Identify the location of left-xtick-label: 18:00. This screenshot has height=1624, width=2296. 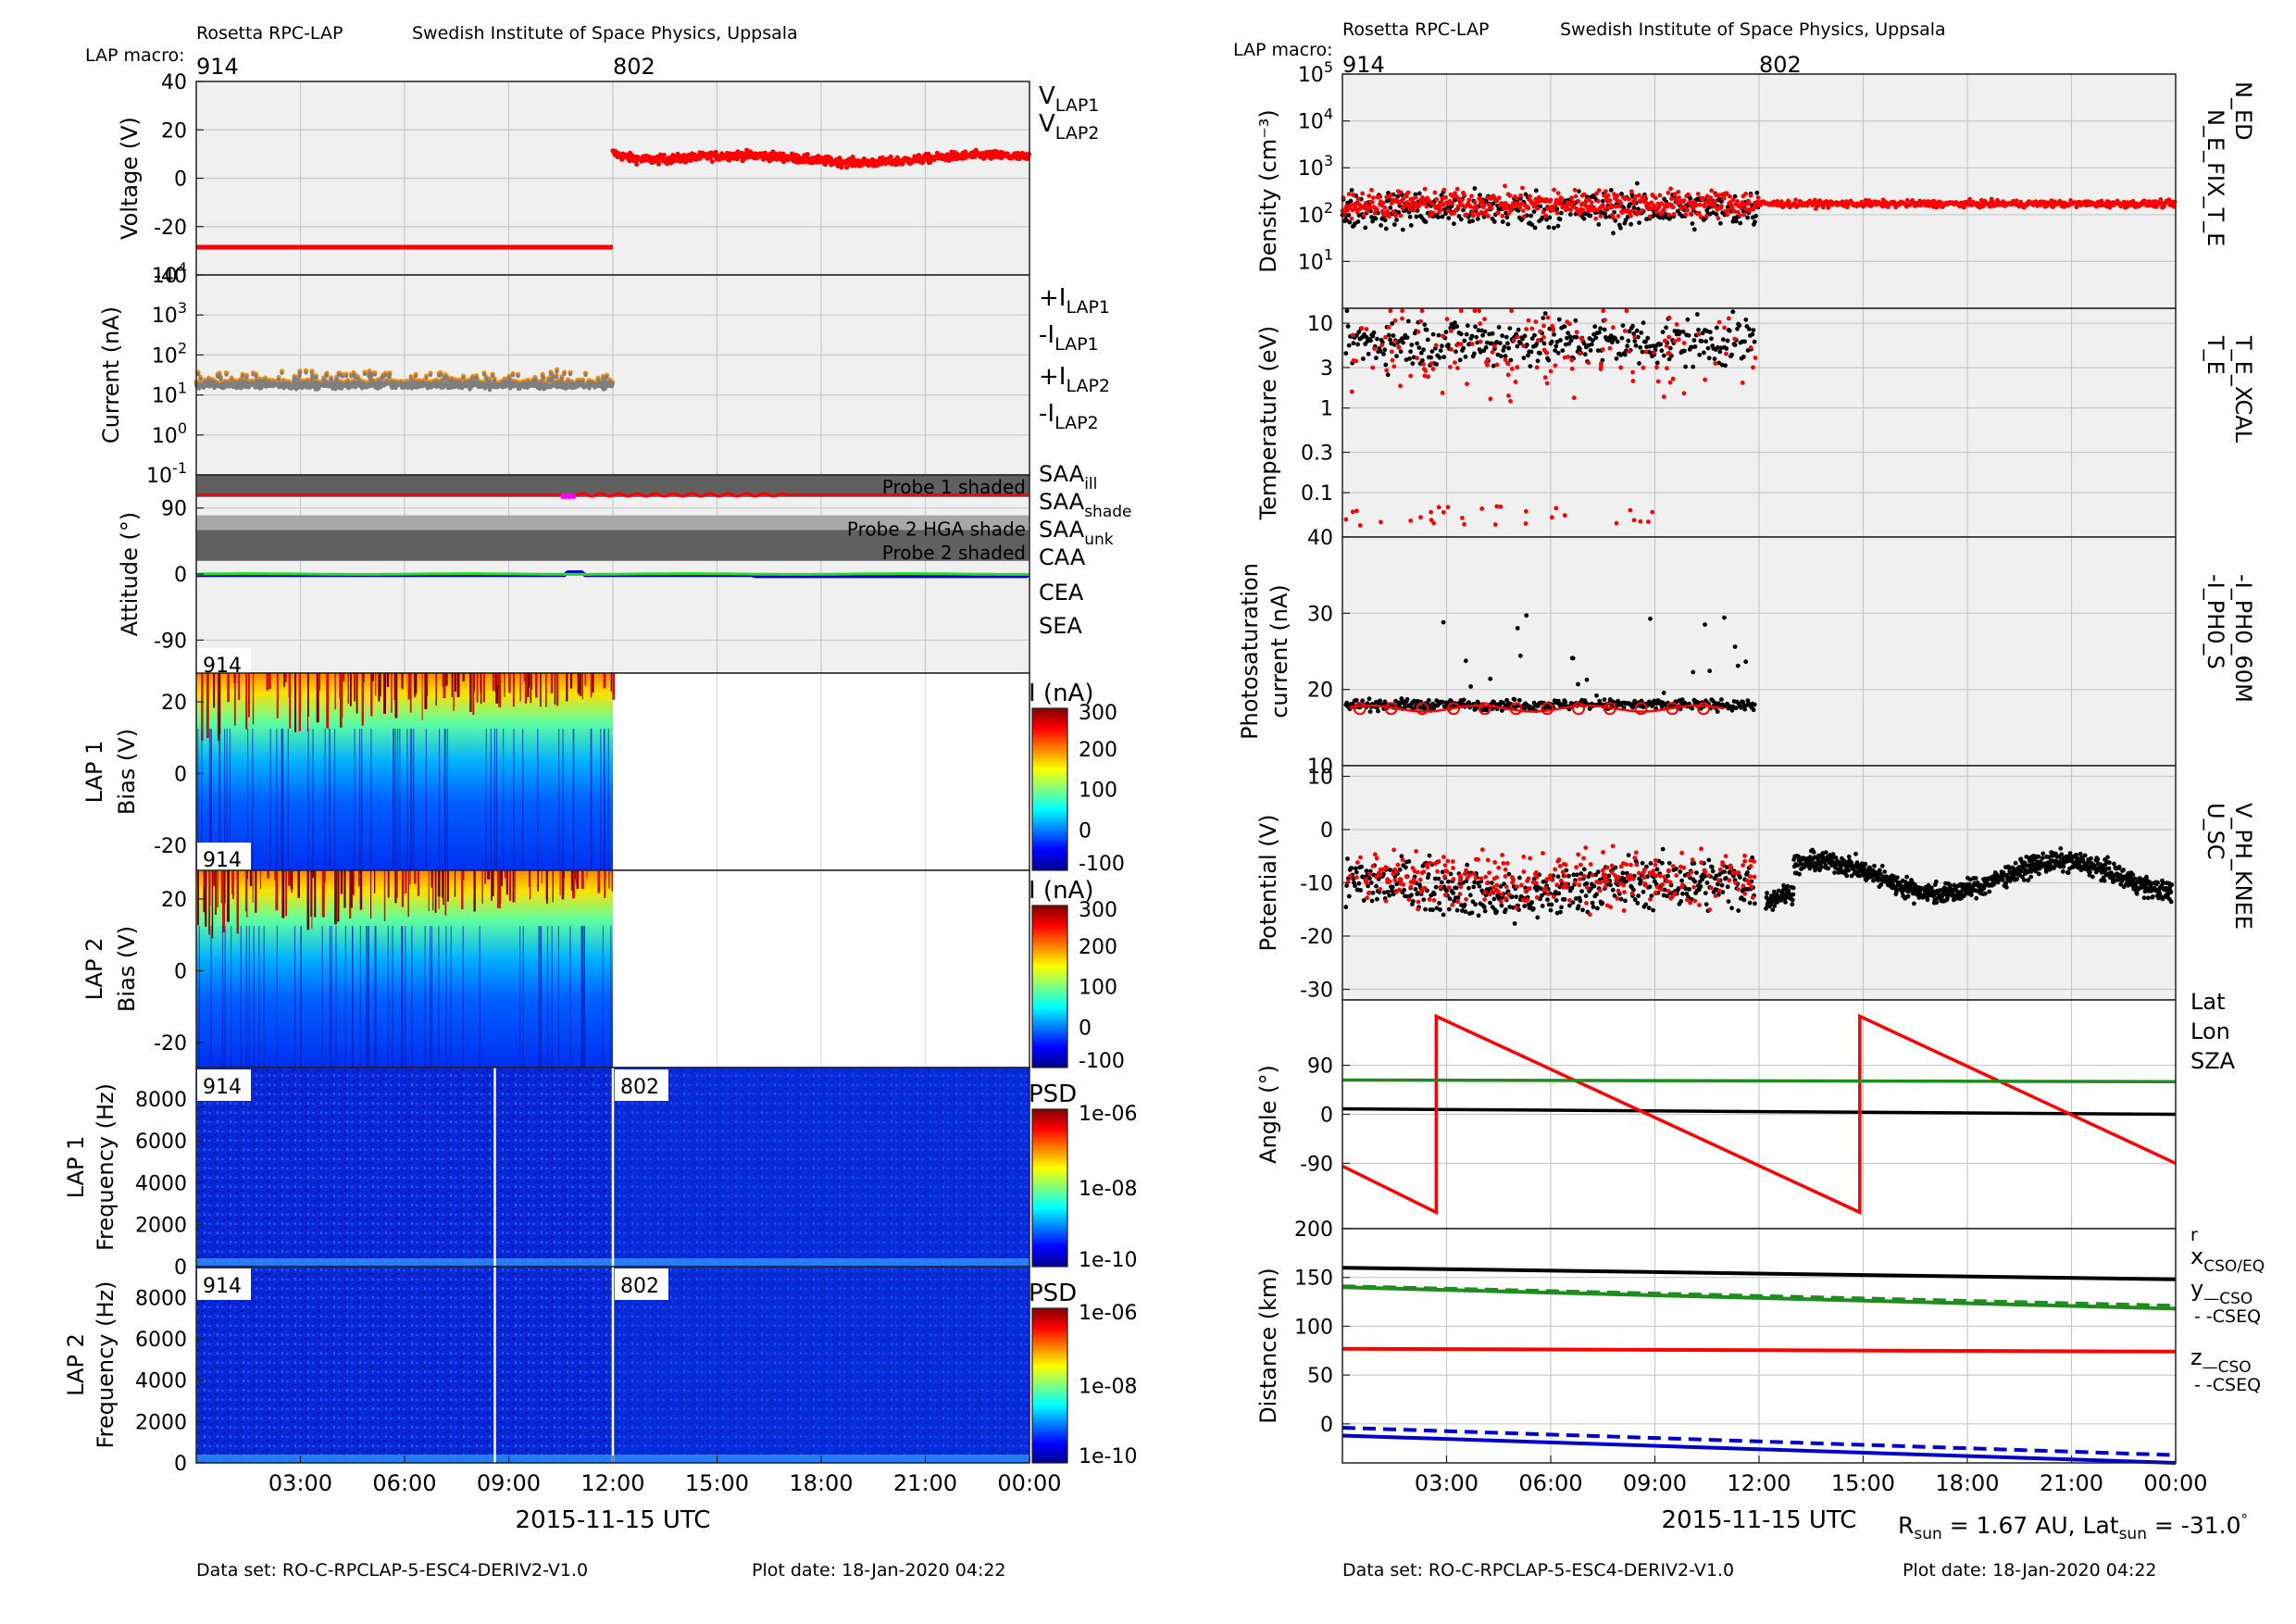
(821, 1483).